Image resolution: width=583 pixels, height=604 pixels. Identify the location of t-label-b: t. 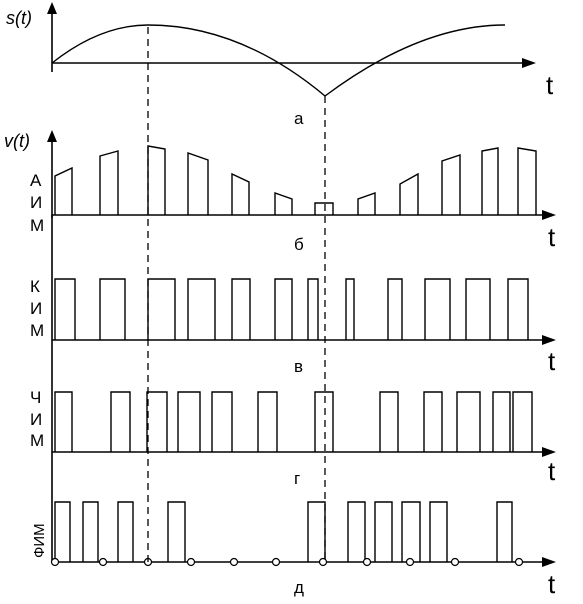
(552, 237).